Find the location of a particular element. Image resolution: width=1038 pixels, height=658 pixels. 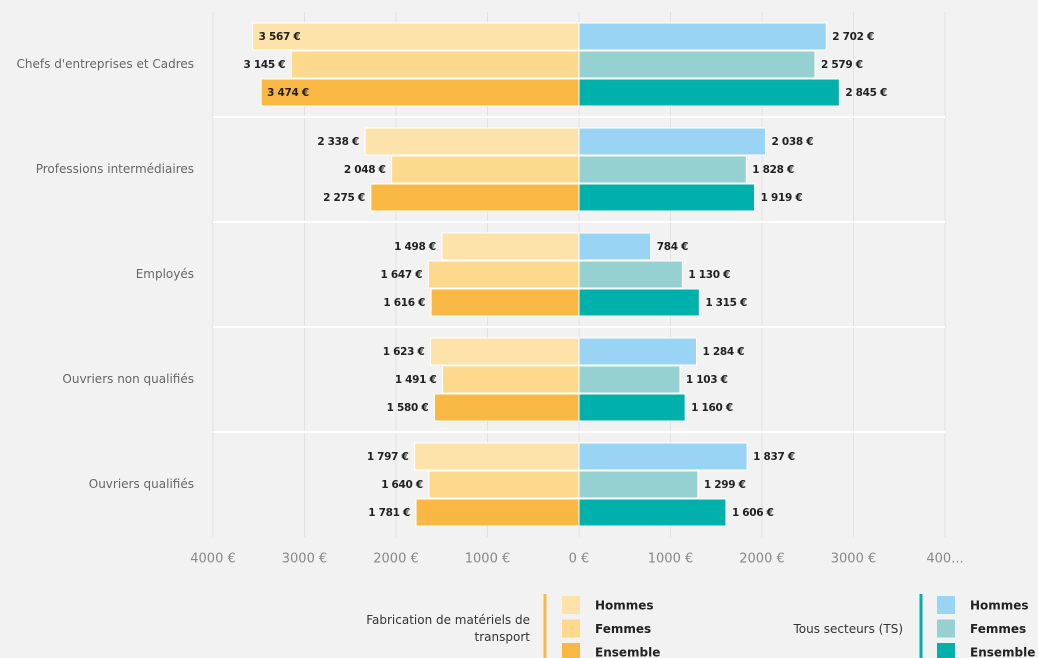

value-label: 1 284 € is located at coordinates (723, 352).